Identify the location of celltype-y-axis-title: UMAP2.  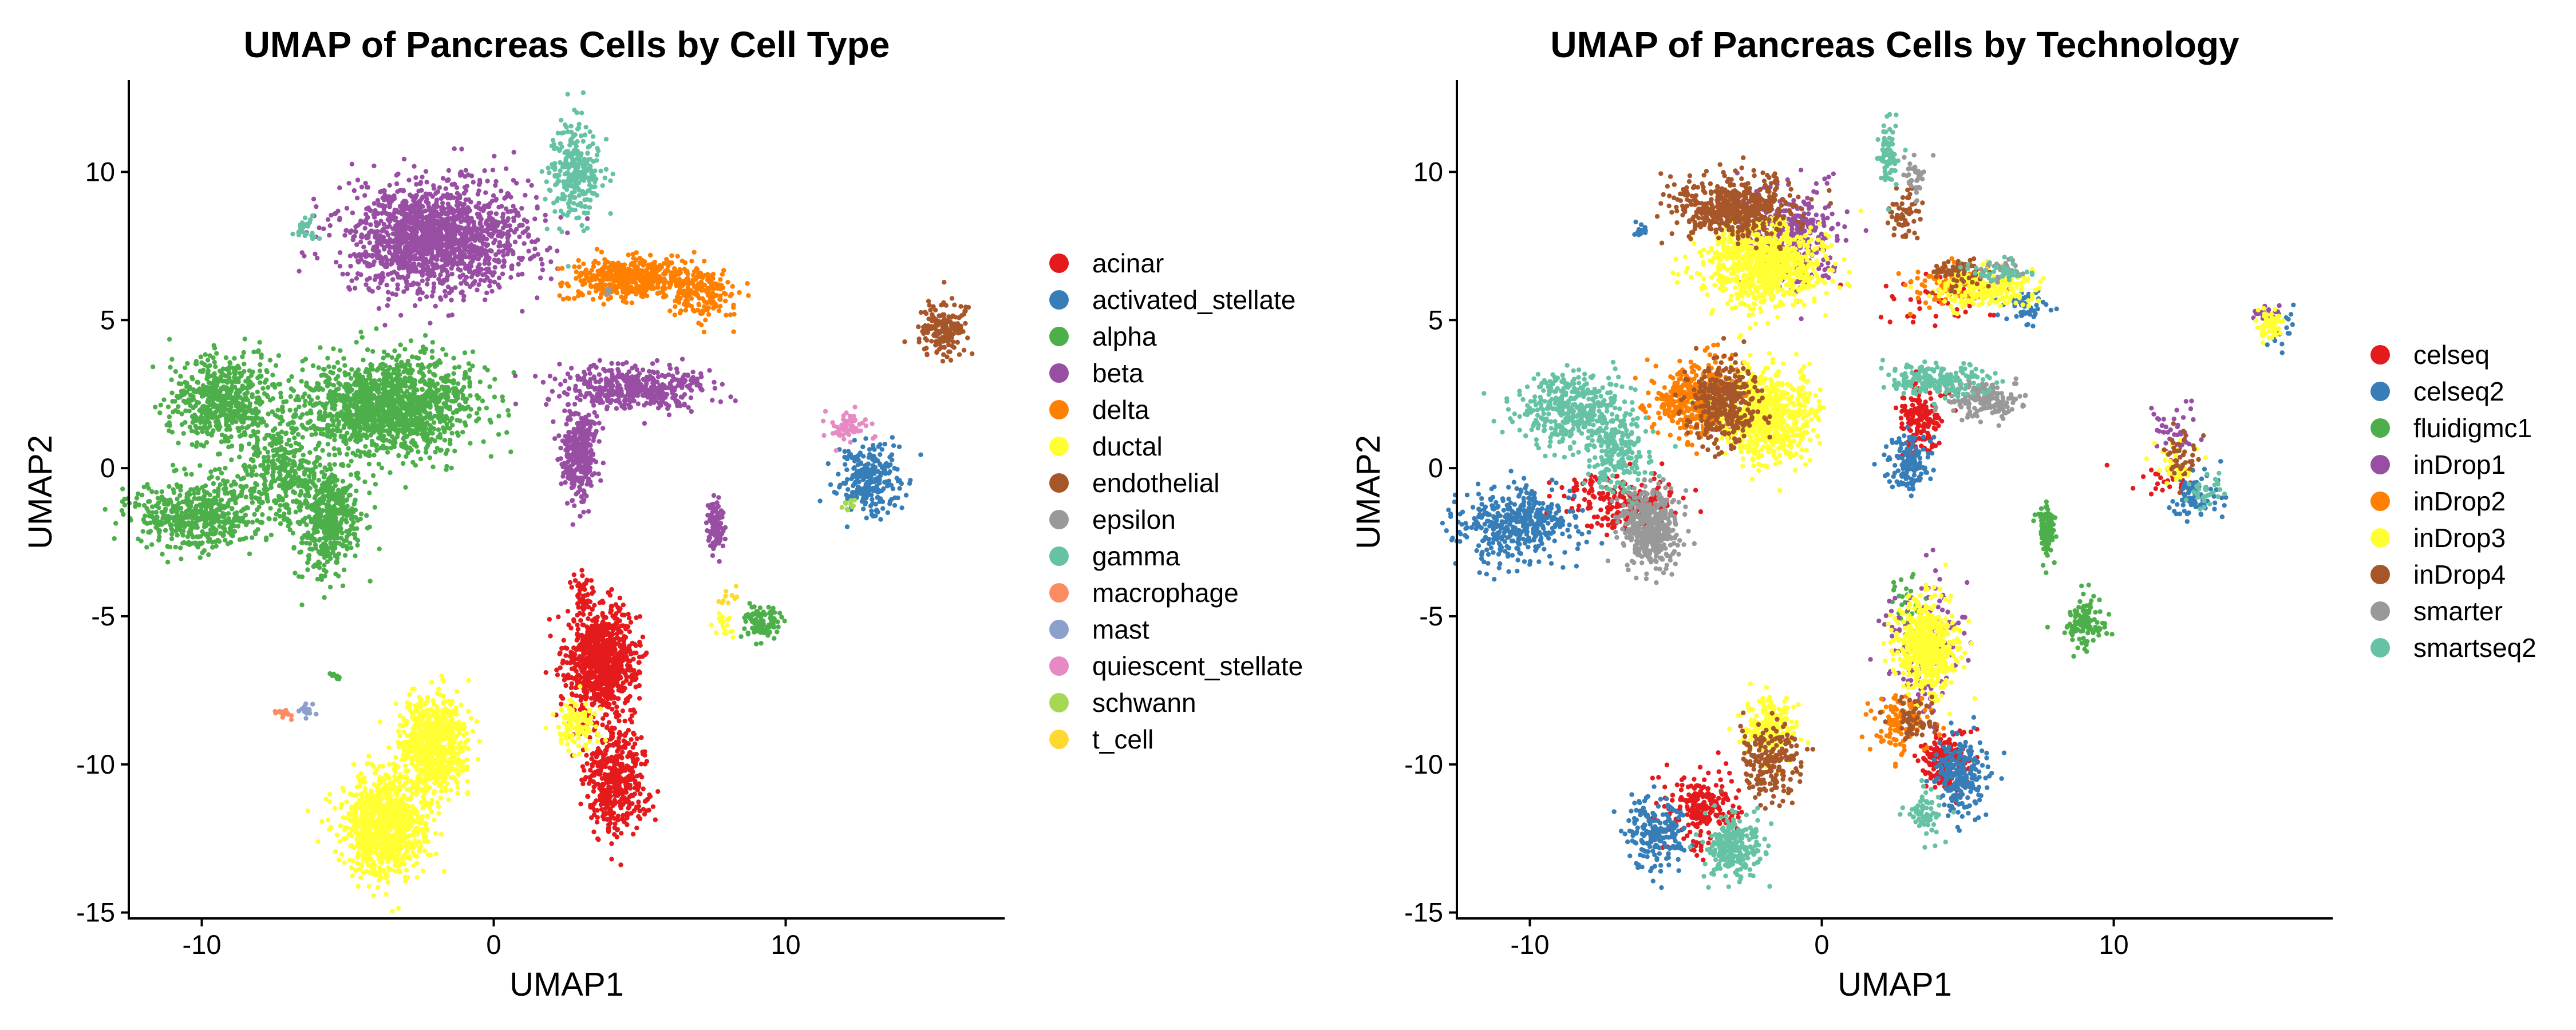
(40, 492).